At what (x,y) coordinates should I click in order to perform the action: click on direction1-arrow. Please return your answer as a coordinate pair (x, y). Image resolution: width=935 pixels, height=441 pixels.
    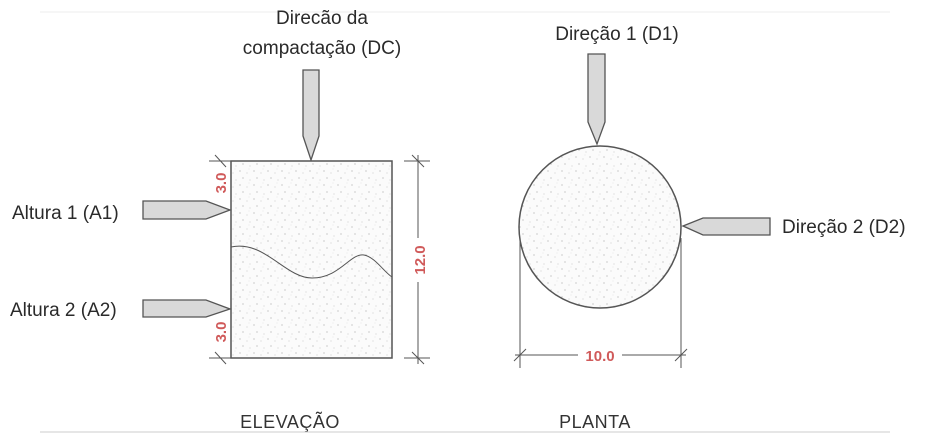
    Looking at the image, I should click on (596, 99).